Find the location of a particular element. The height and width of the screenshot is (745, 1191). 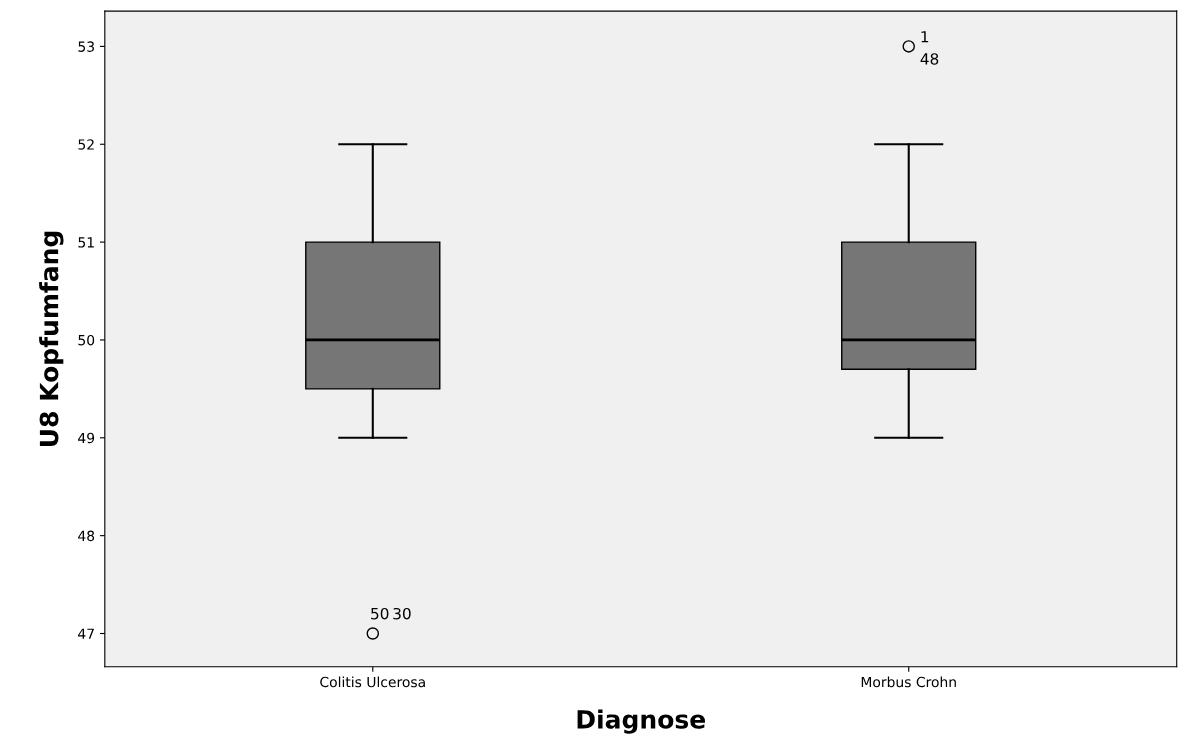

annotation: 48 is located at coordinates (929, 59).